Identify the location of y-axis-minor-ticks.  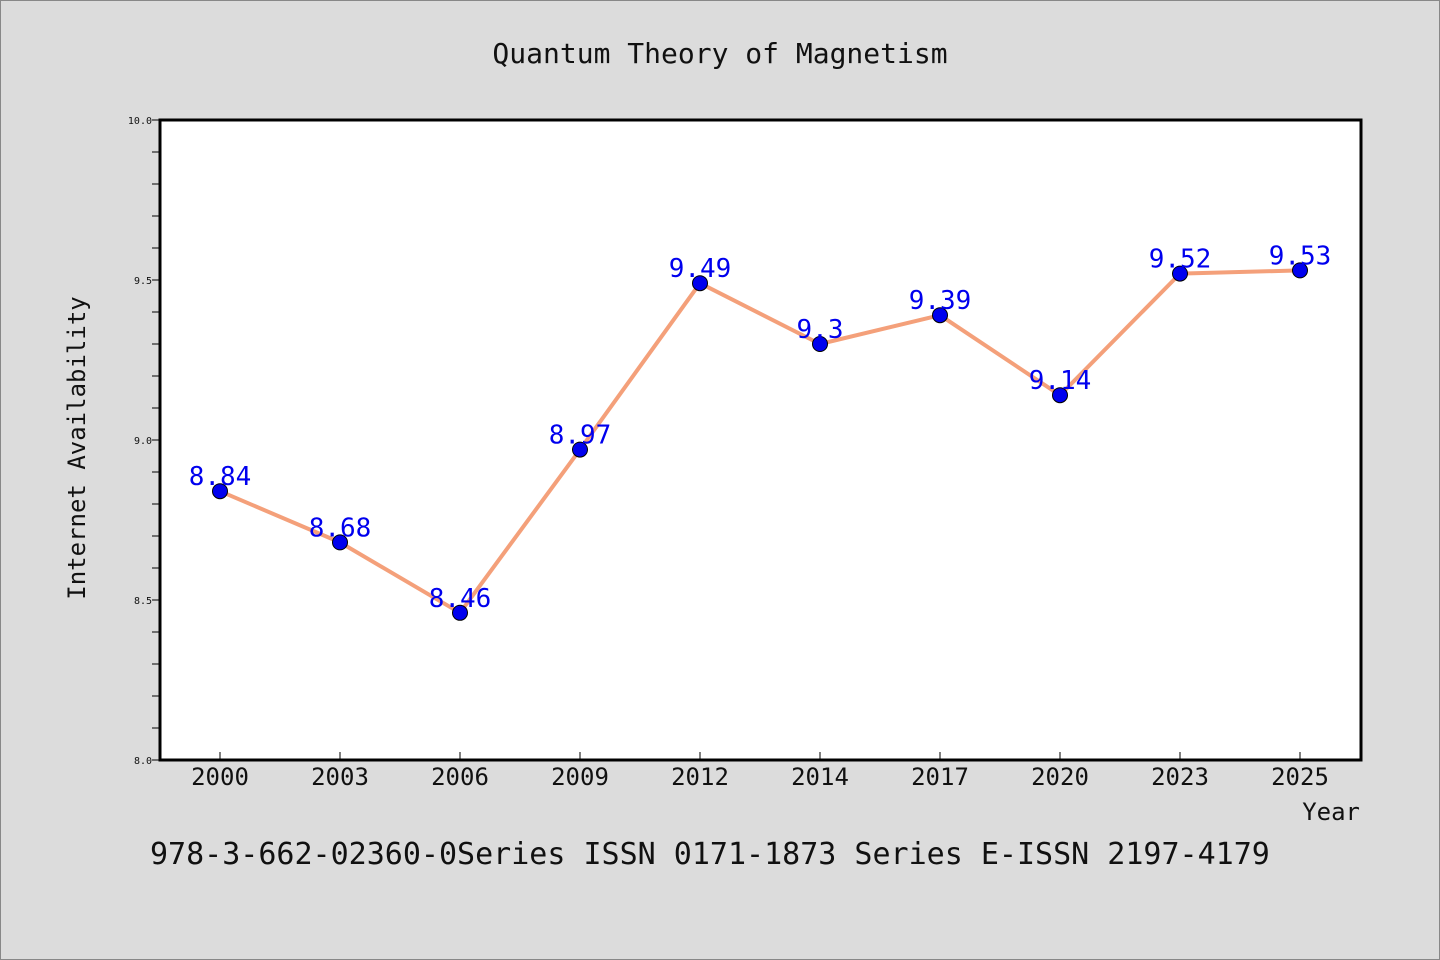
(156, 440).